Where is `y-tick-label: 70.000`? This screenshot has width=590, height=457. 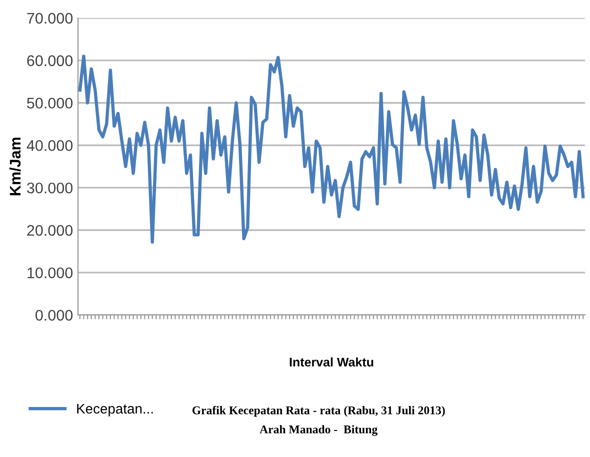 y-tick-label: 70.000 is located at coordinates (50, 18).